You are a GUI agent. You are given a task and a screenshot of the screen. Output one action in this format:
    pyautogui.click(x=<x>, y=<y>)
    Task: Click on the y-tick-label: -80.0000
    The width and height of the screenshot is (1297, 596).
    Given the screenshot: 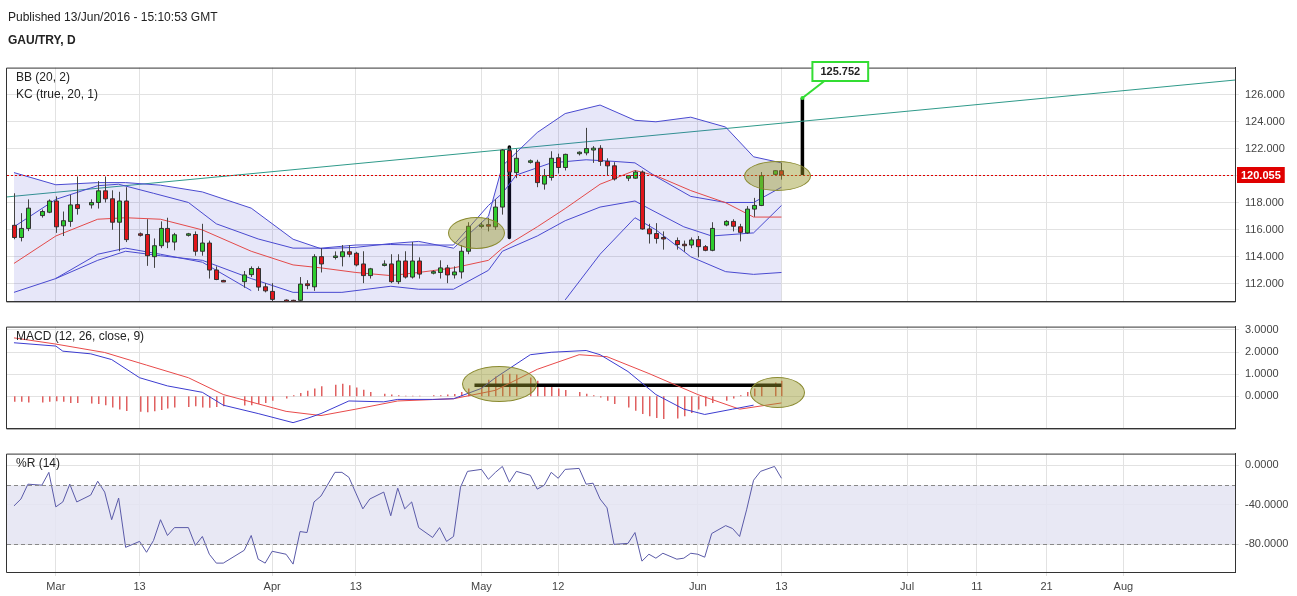 What is the action you would take?
    pyautogui.click(x=1267, y=543)
    